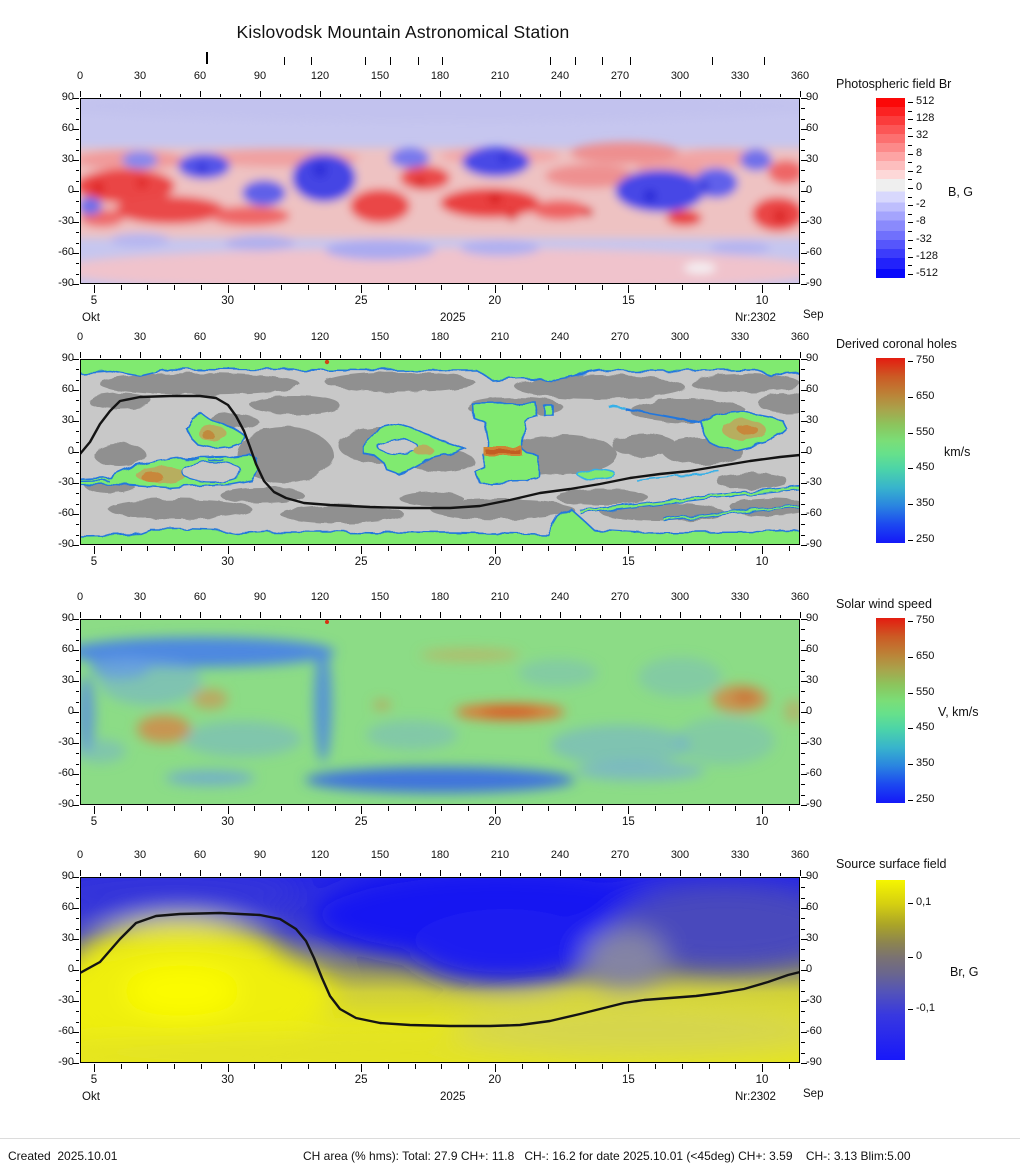  Describe the element at coordinates (925, 727) in the screenshot. I see `colorbar-tick-label: 450` at that location.